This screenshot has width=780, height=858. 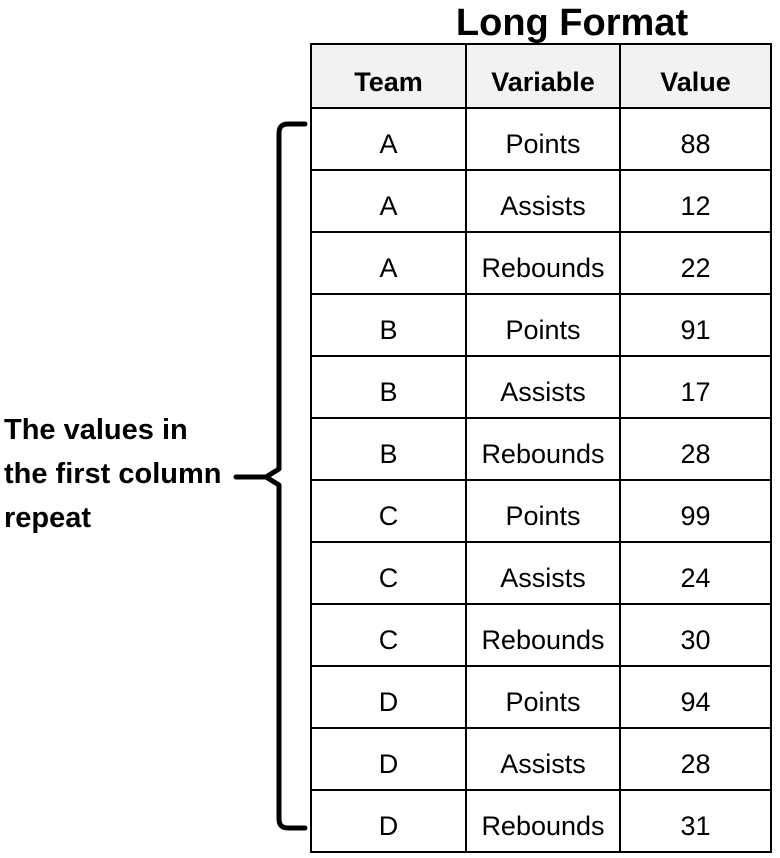 What do you see at coordinates (695, 263) in the screenshot?
I see `value-cell: 22` at bounding box center [695, 263].